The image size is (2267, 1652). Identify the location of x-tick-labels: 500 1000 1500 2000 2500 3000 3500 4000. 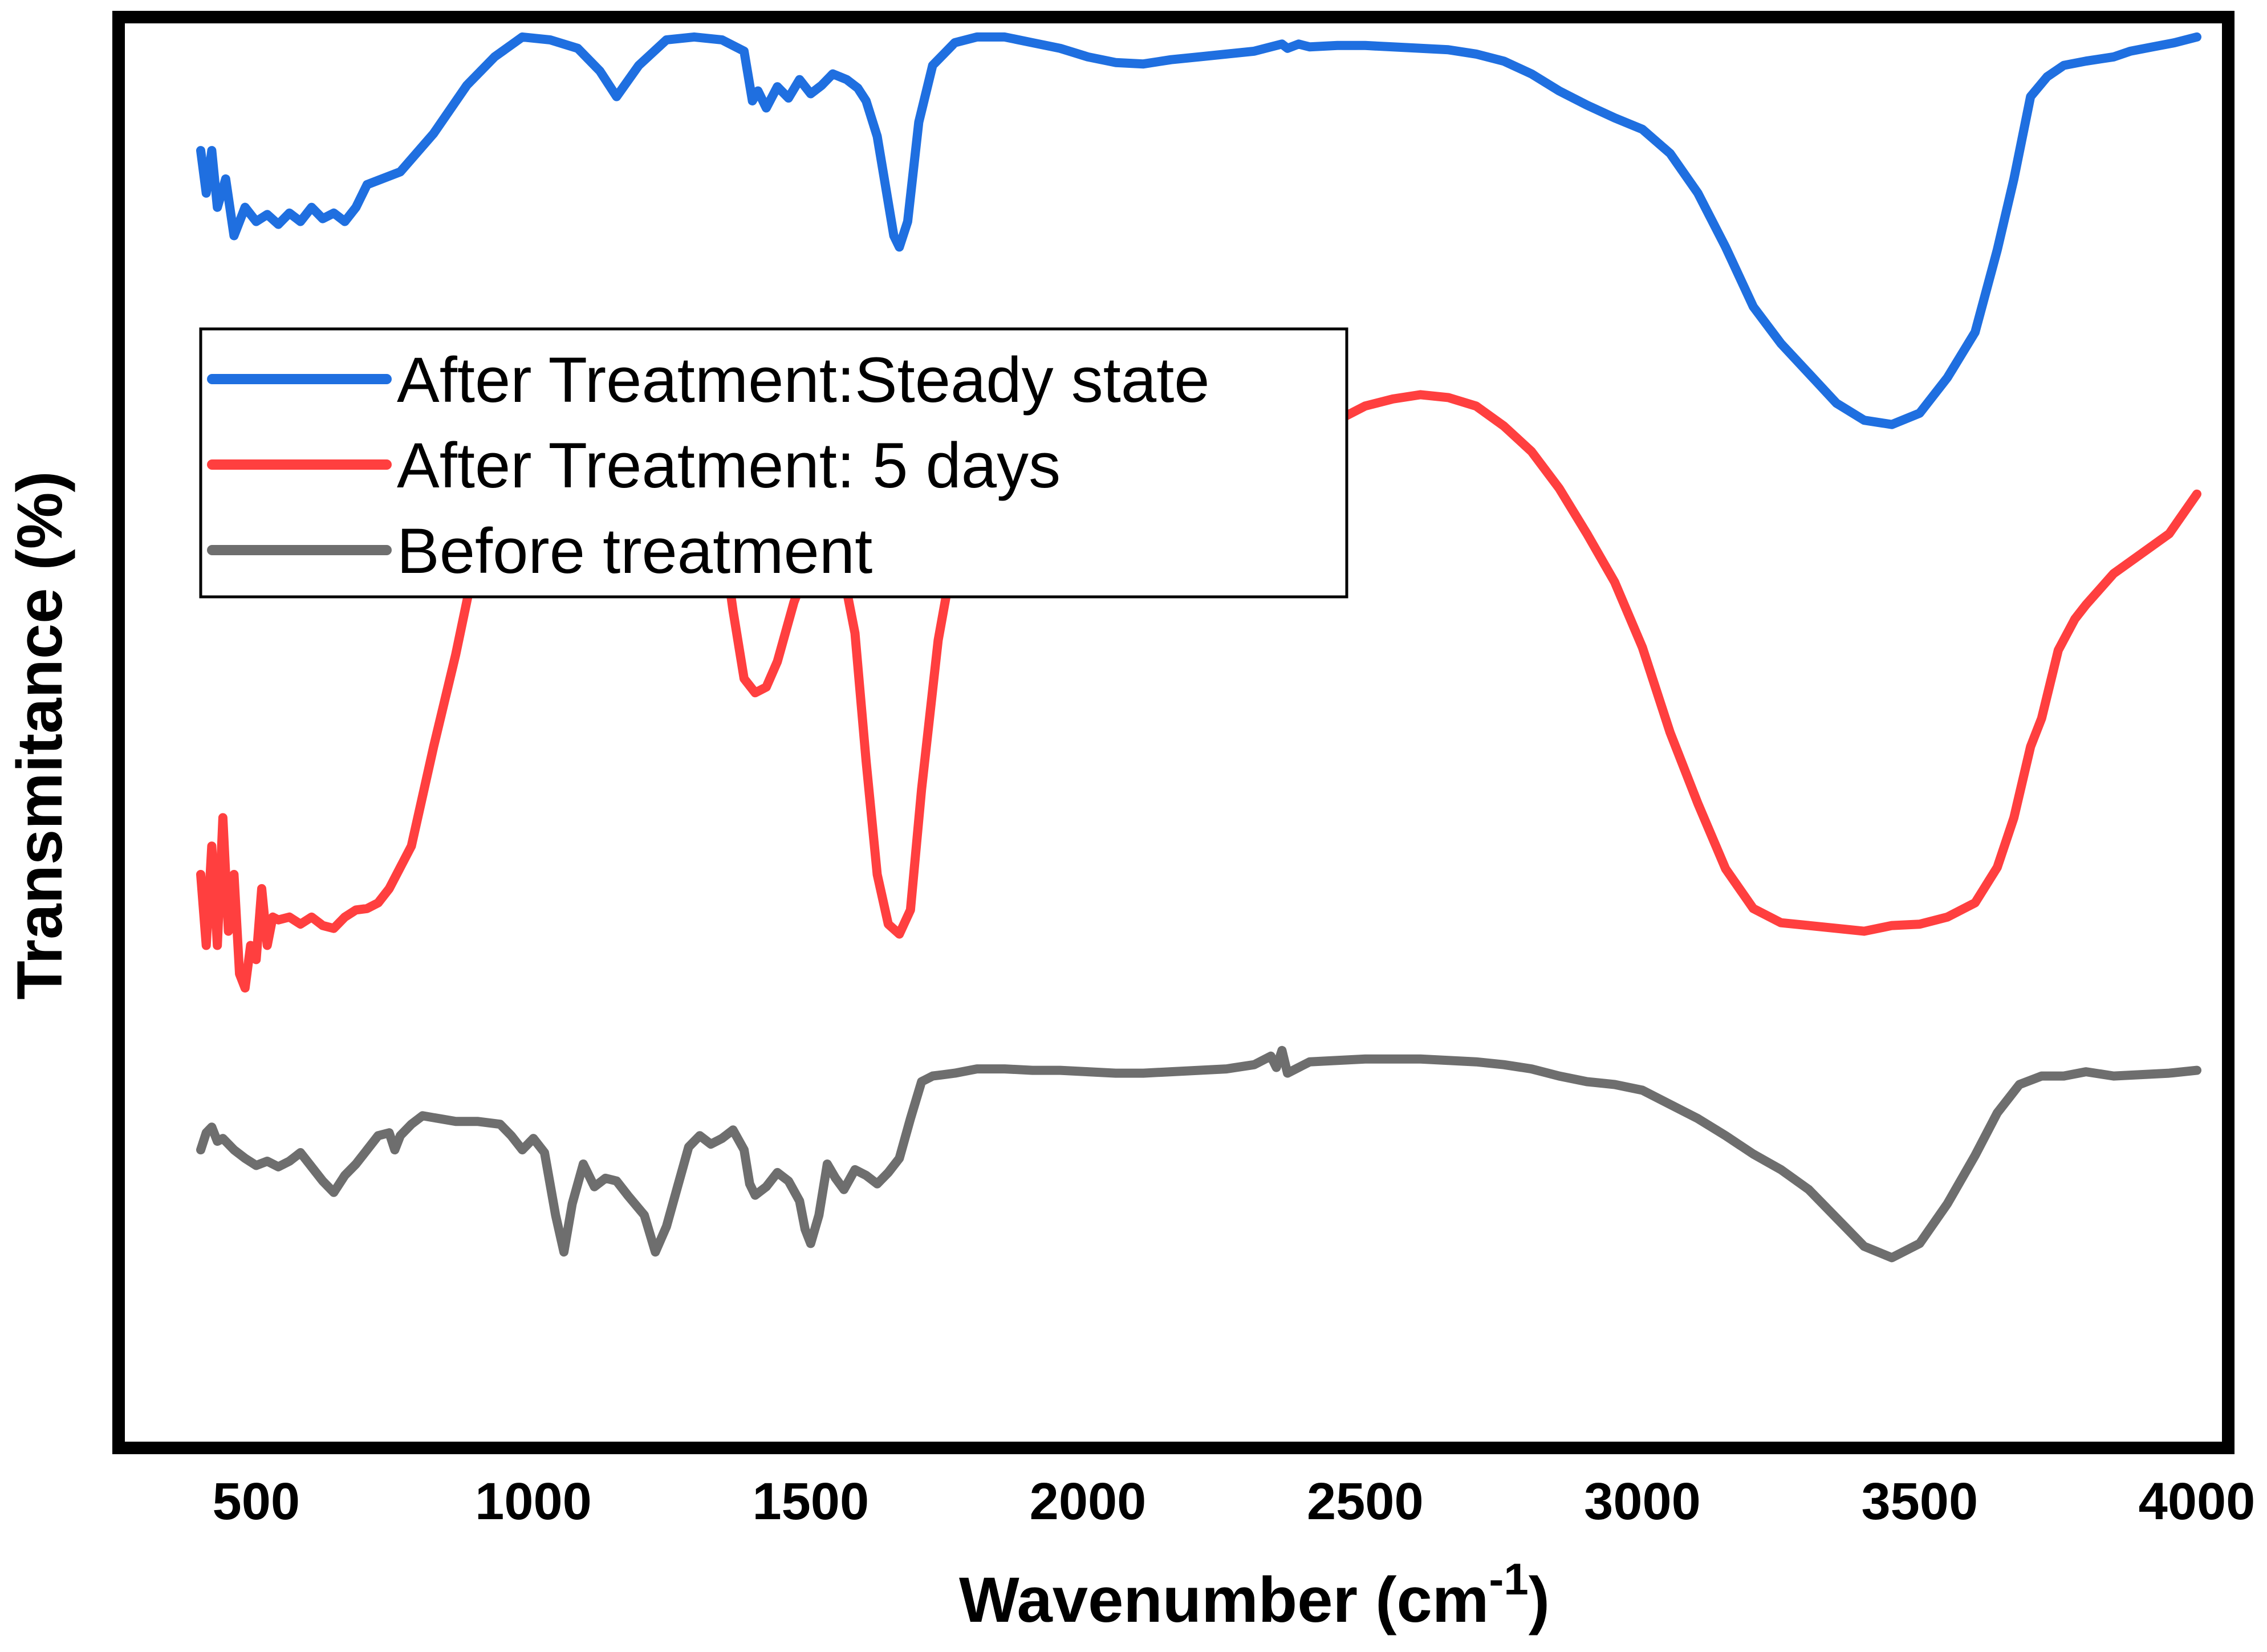
(1234, 1501).